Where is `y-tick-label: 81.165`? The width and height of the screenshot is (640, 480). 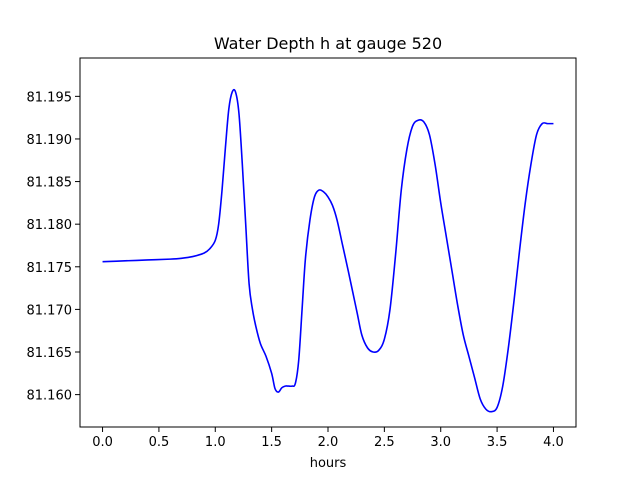 y-tick-label: 81.165 is located at coordinates (50, 353).